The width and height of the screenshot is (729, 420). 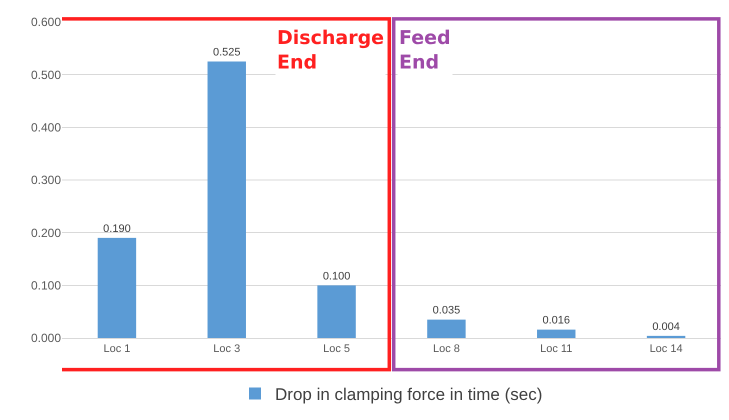 What do you see at coordinates (46, 338) in the screenshot?
I see `y-tick-label: 0.000` at bounding box center [46, 338].